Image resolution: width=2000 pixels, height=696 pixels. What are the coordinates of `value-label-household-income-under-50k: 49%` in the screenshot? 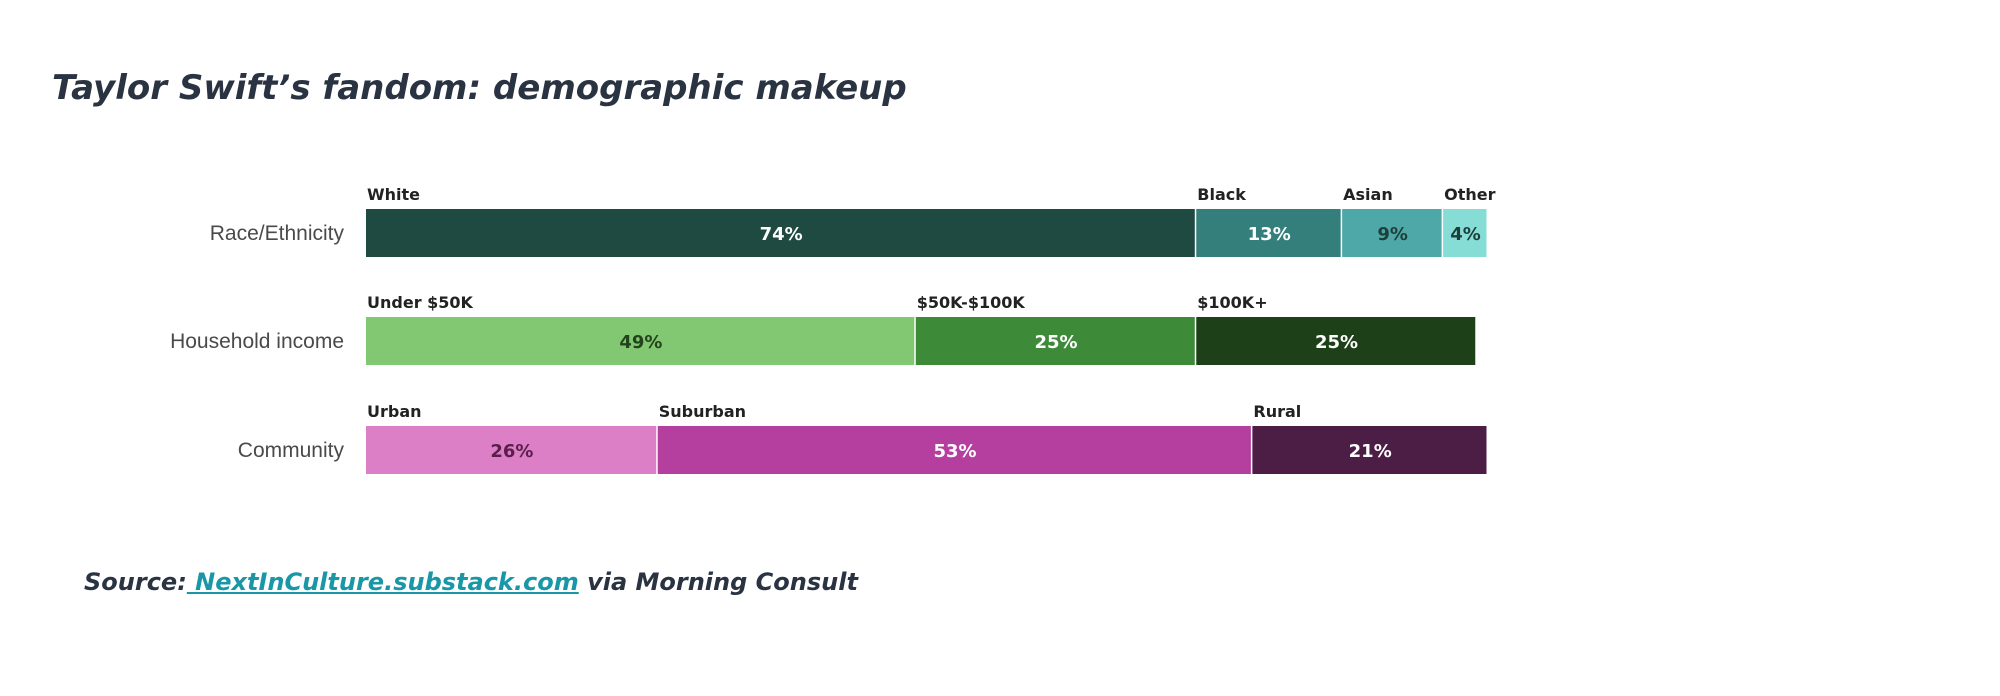 It's located at (640, 342).